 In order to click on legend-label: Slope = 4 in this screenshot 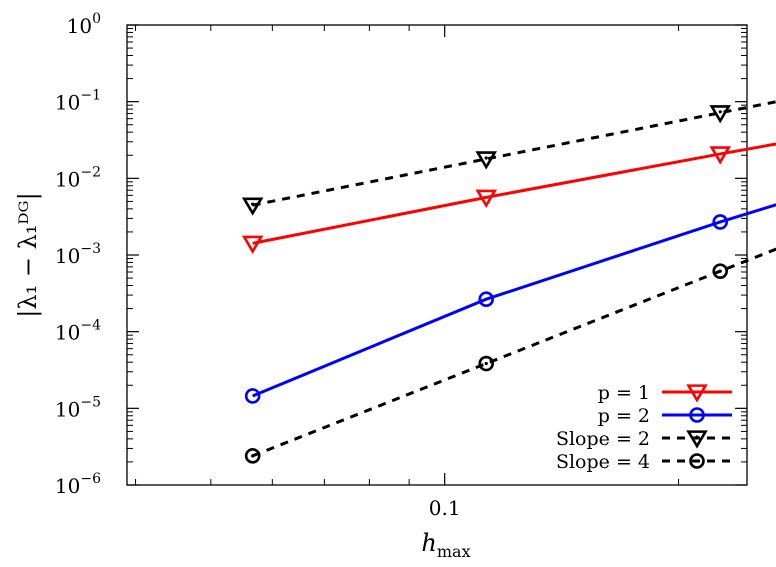, I will do `click(603, 462)`.